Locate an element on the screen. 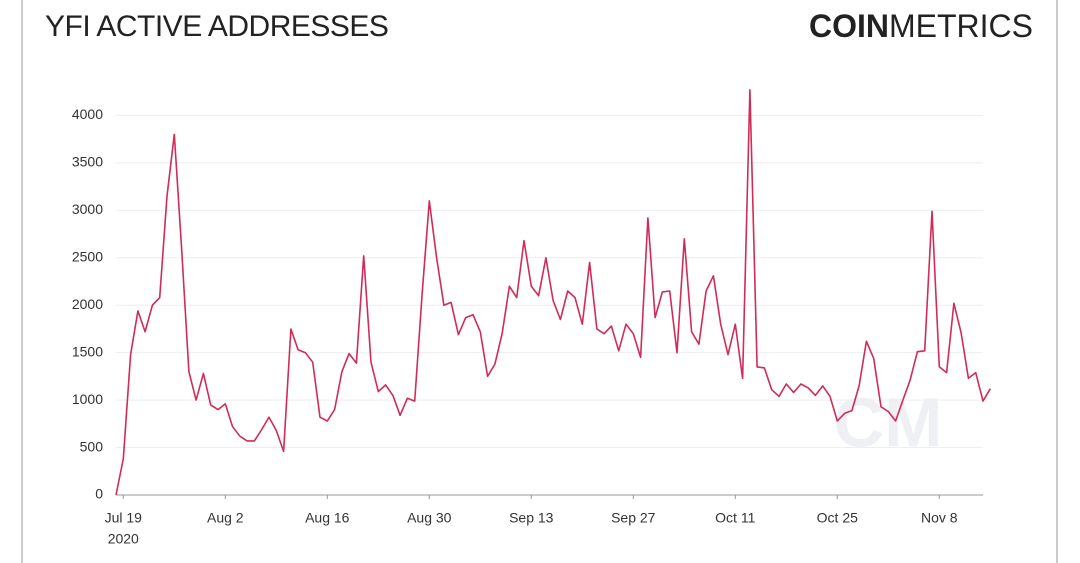  x-year-label: 2020 is located at coordinates (123, 539).